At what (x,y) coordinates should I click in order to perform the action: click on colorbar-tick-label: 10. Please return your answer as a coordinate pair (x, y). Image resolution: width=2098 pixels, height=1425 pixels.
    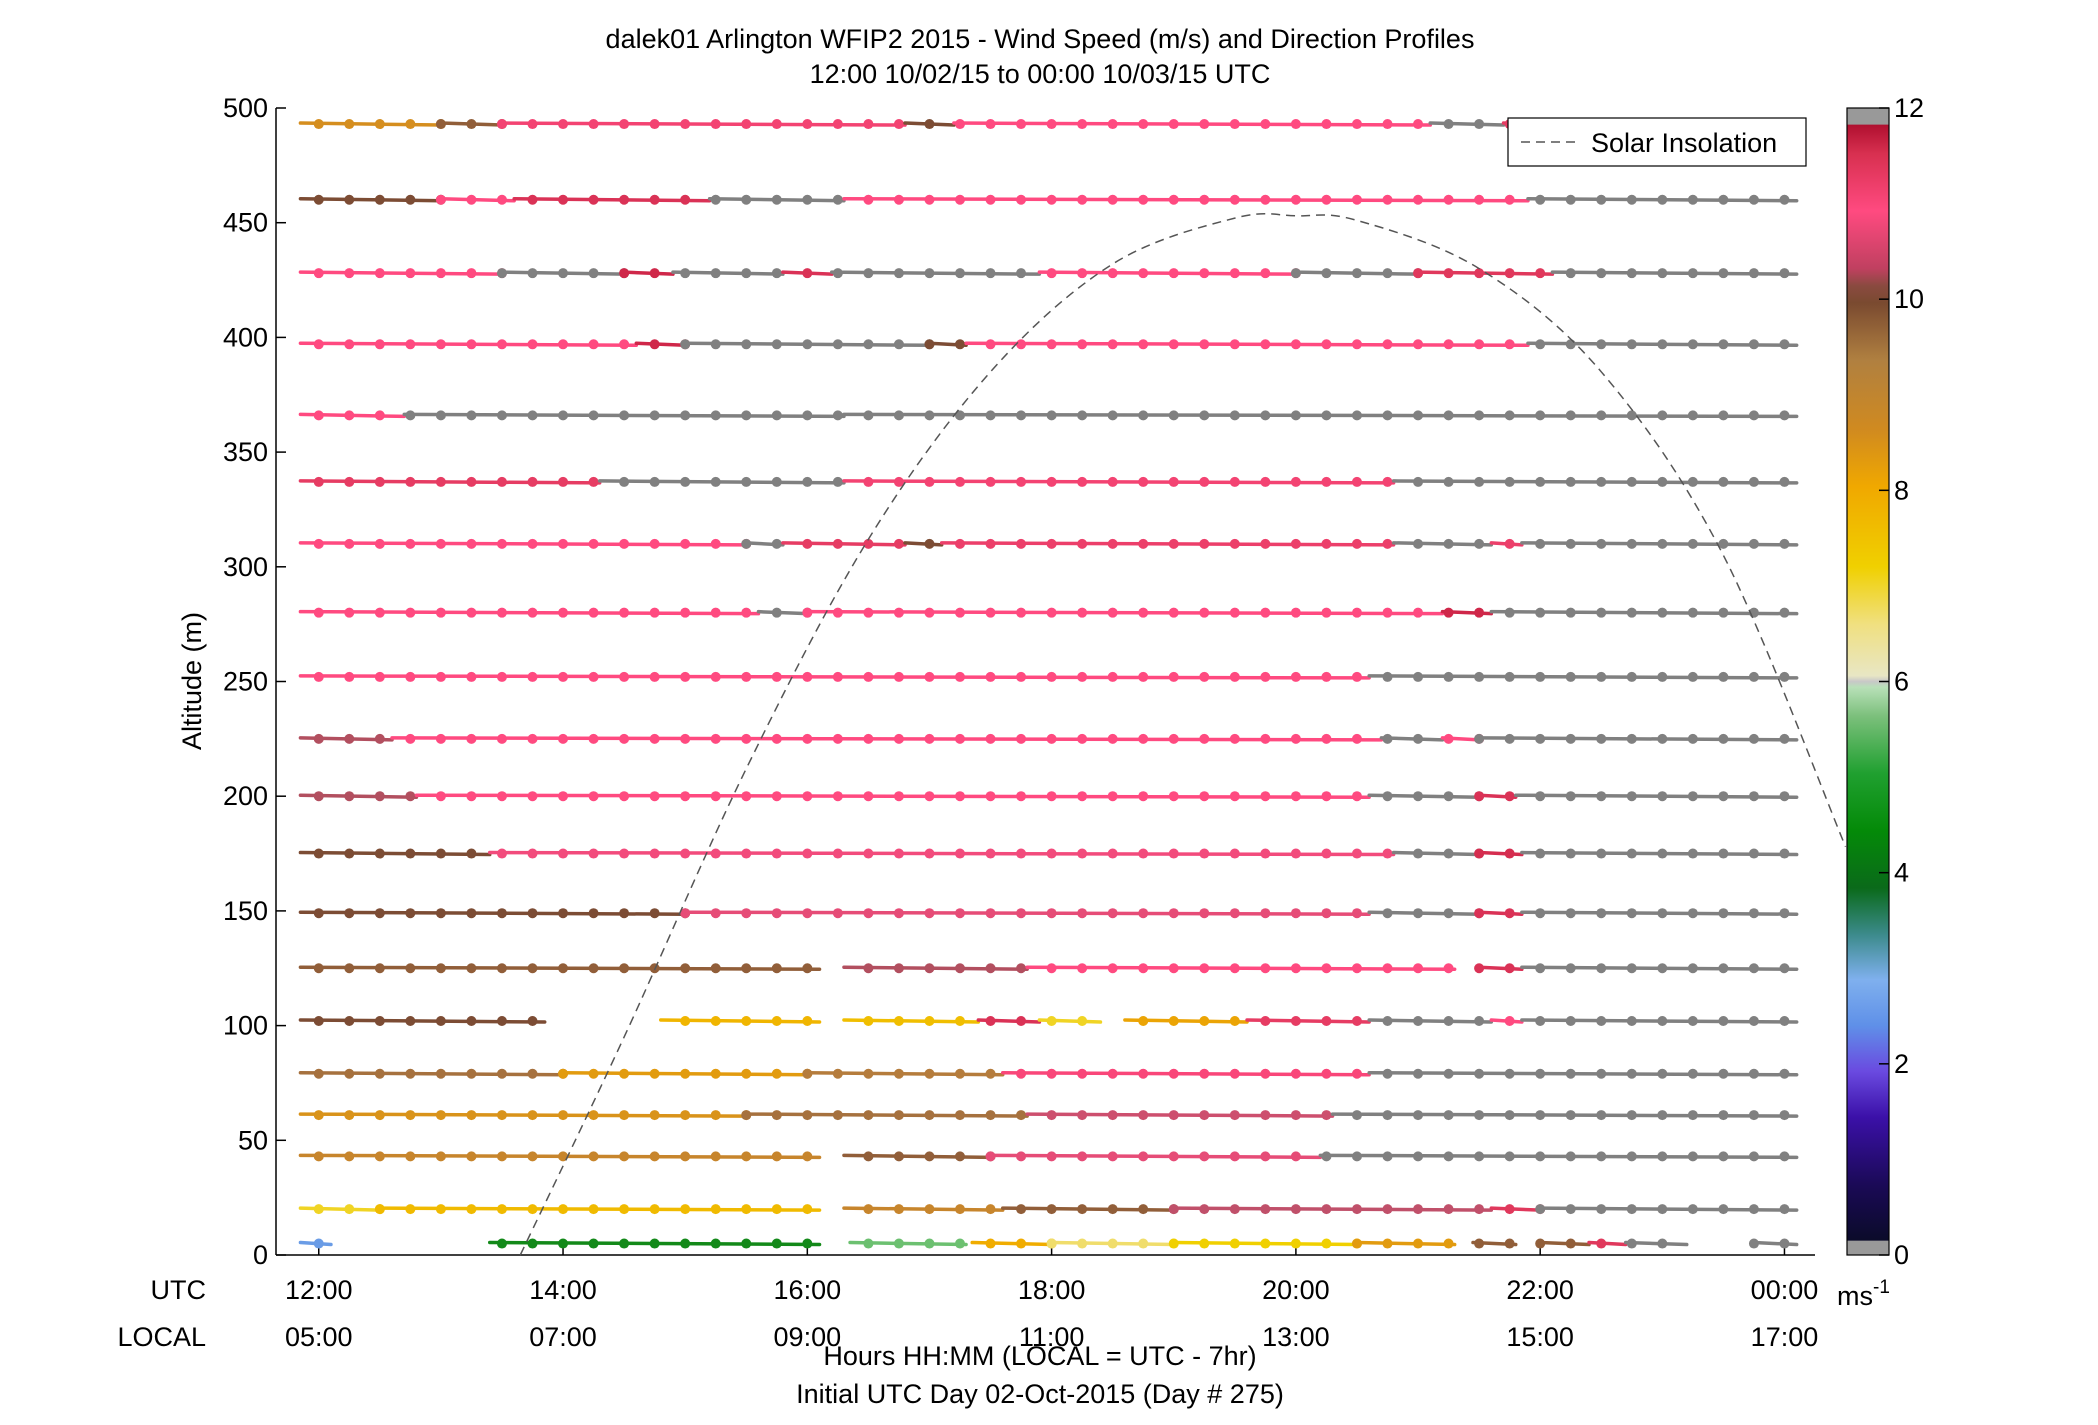
    Looking at the image, I should click on (1909, 299).